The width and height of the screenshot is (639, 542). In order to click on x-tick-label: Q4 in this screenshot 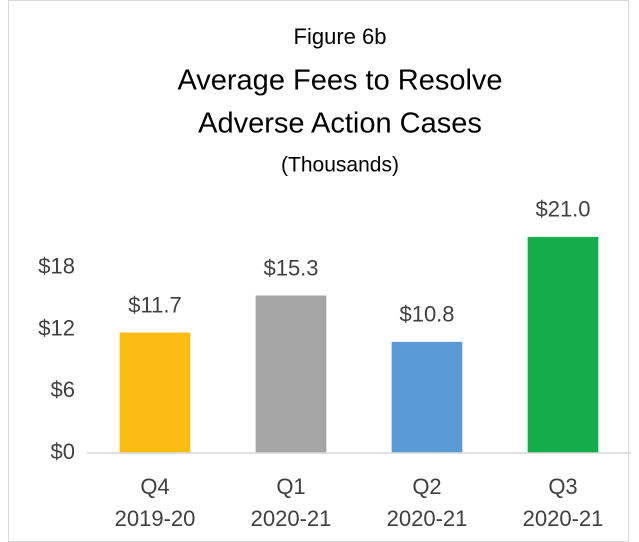, I will do `click(154, 486)`.